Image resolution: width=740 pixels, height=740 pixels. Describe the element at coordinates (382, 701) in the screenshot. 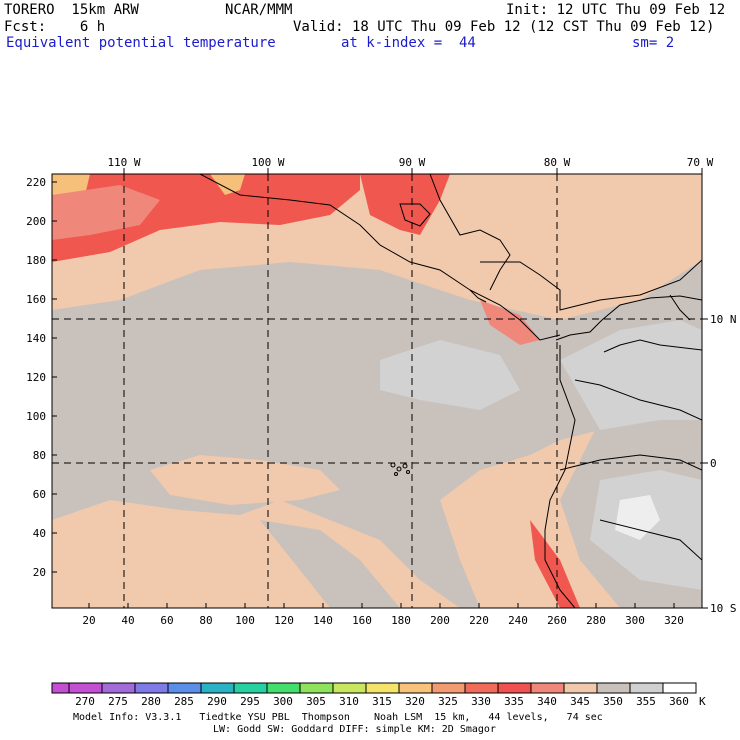

I see `colorbar-label: 315` at that location.